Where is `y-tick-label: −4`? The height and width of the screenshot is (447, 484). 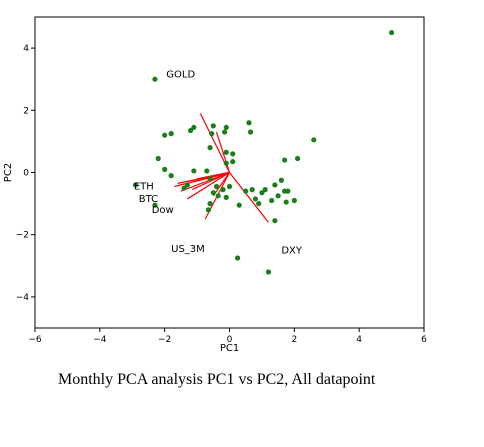 y-tick-label: −4 is located at coordinates (23, 298).